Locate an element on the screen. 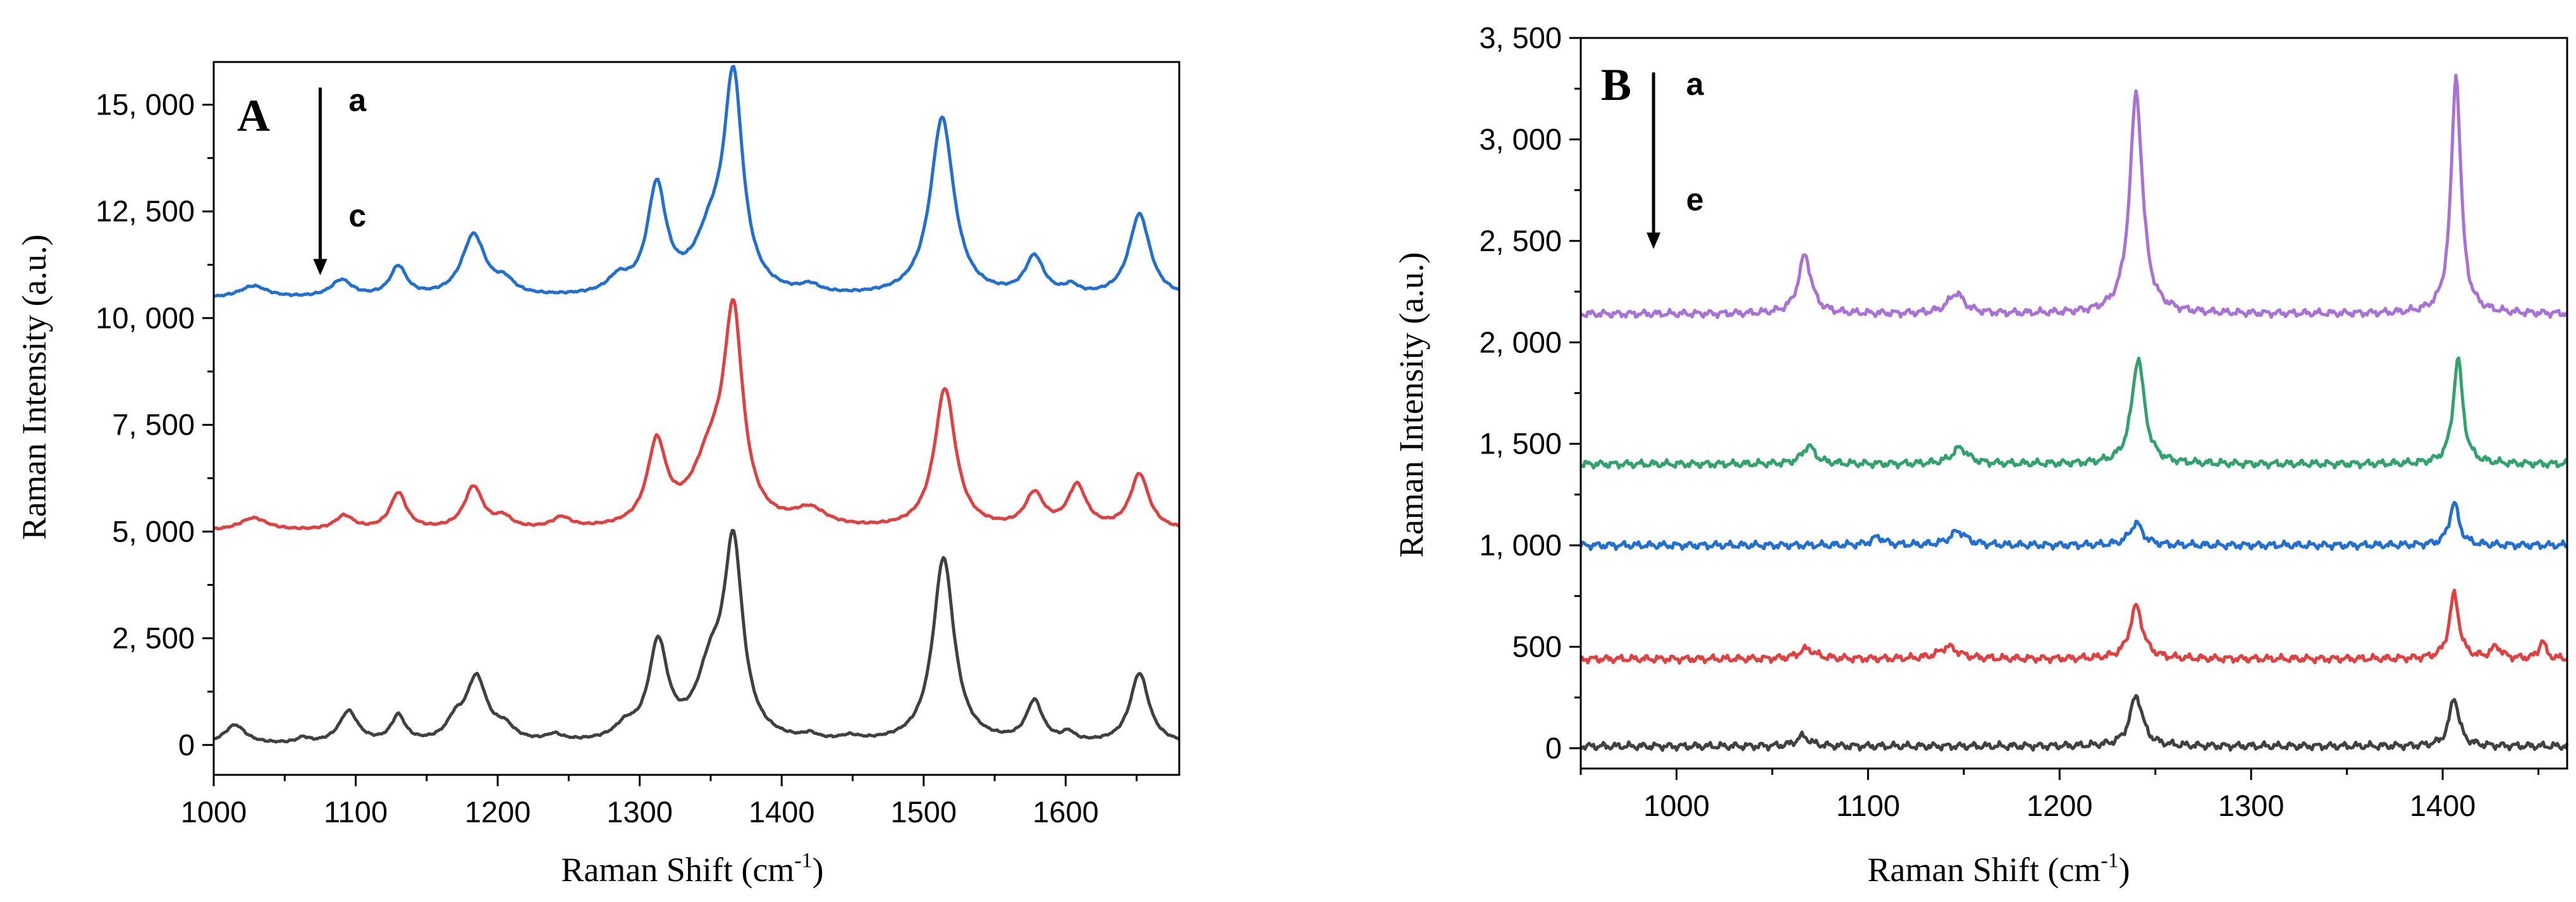  arrow: ac is located at coordinates (340, 179).